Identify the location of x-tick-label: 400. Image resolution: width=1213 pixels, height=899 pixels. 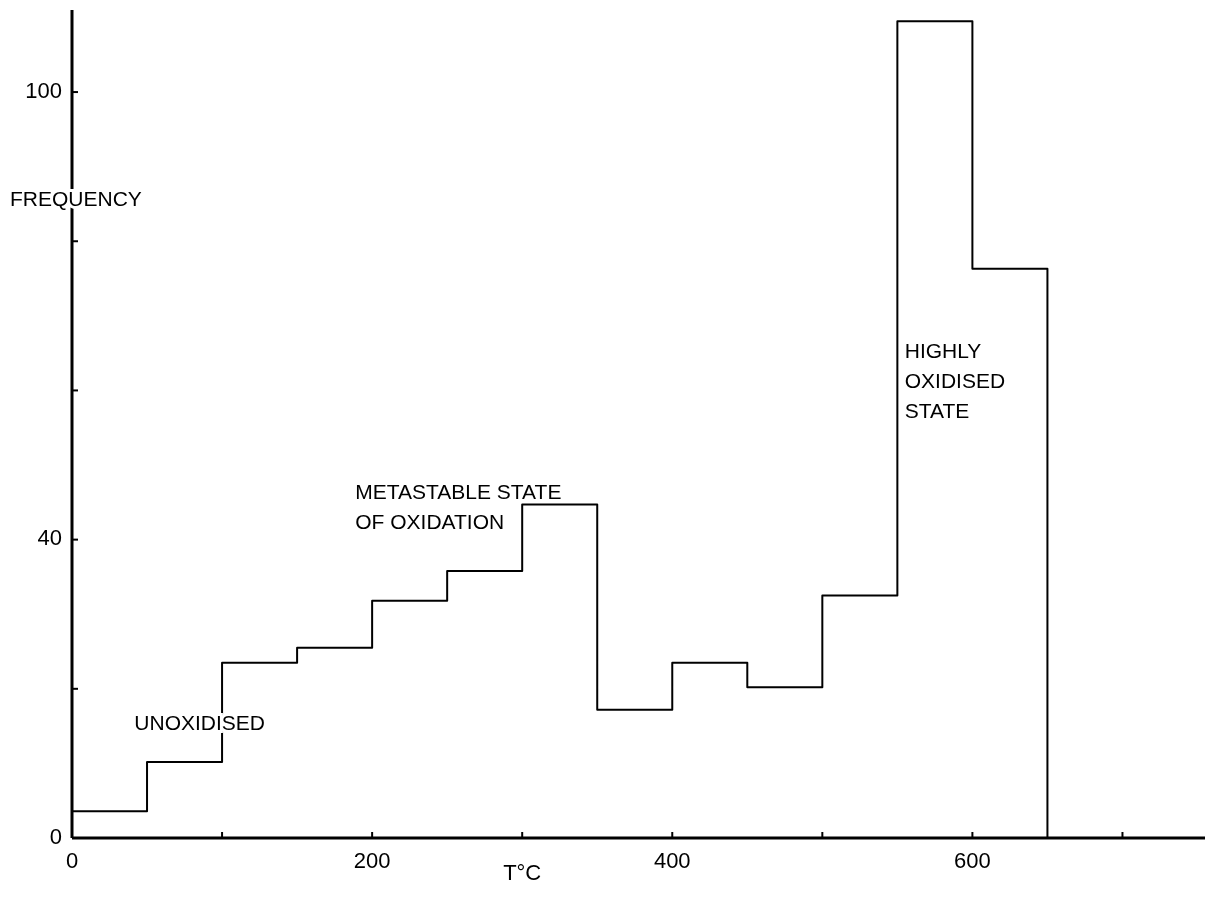
(672, 860).